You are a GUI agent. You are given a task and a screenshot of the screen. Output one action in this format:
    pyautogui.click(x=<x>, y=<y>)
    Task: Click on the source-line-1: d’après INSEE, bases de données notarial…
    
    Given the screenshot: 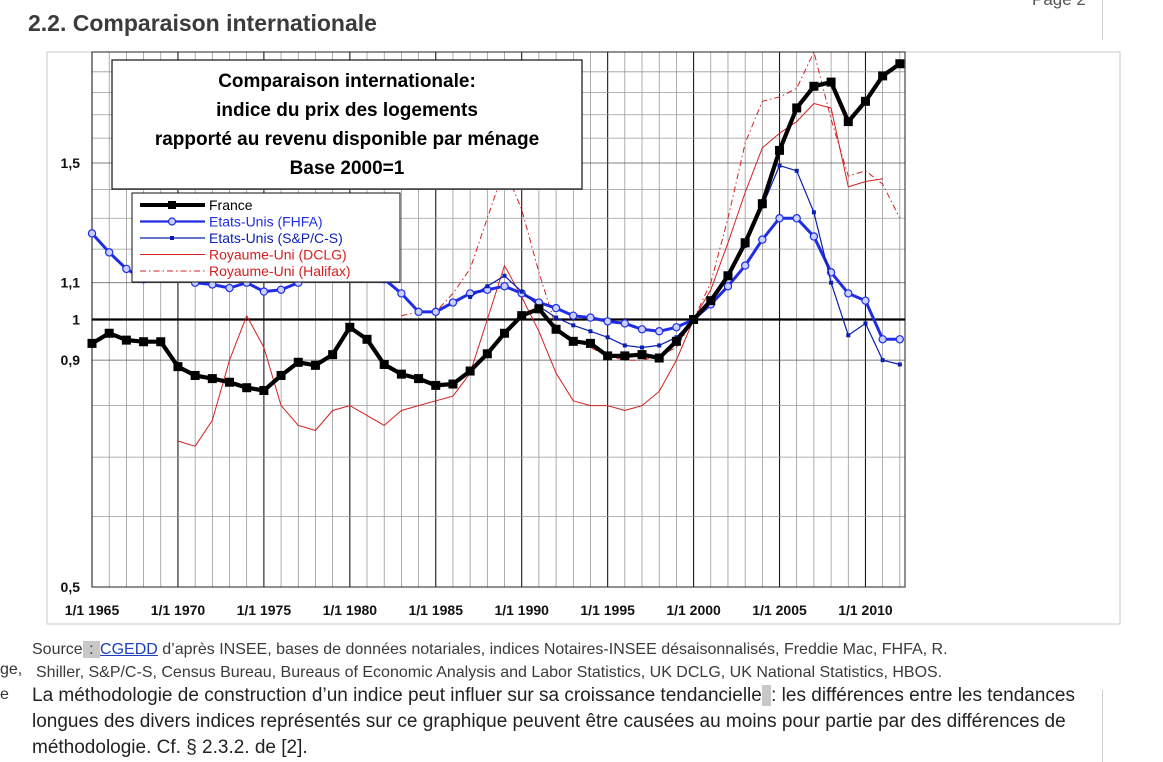 What is the action you would take?
    pyautogui.click(x=552, y=649)
    